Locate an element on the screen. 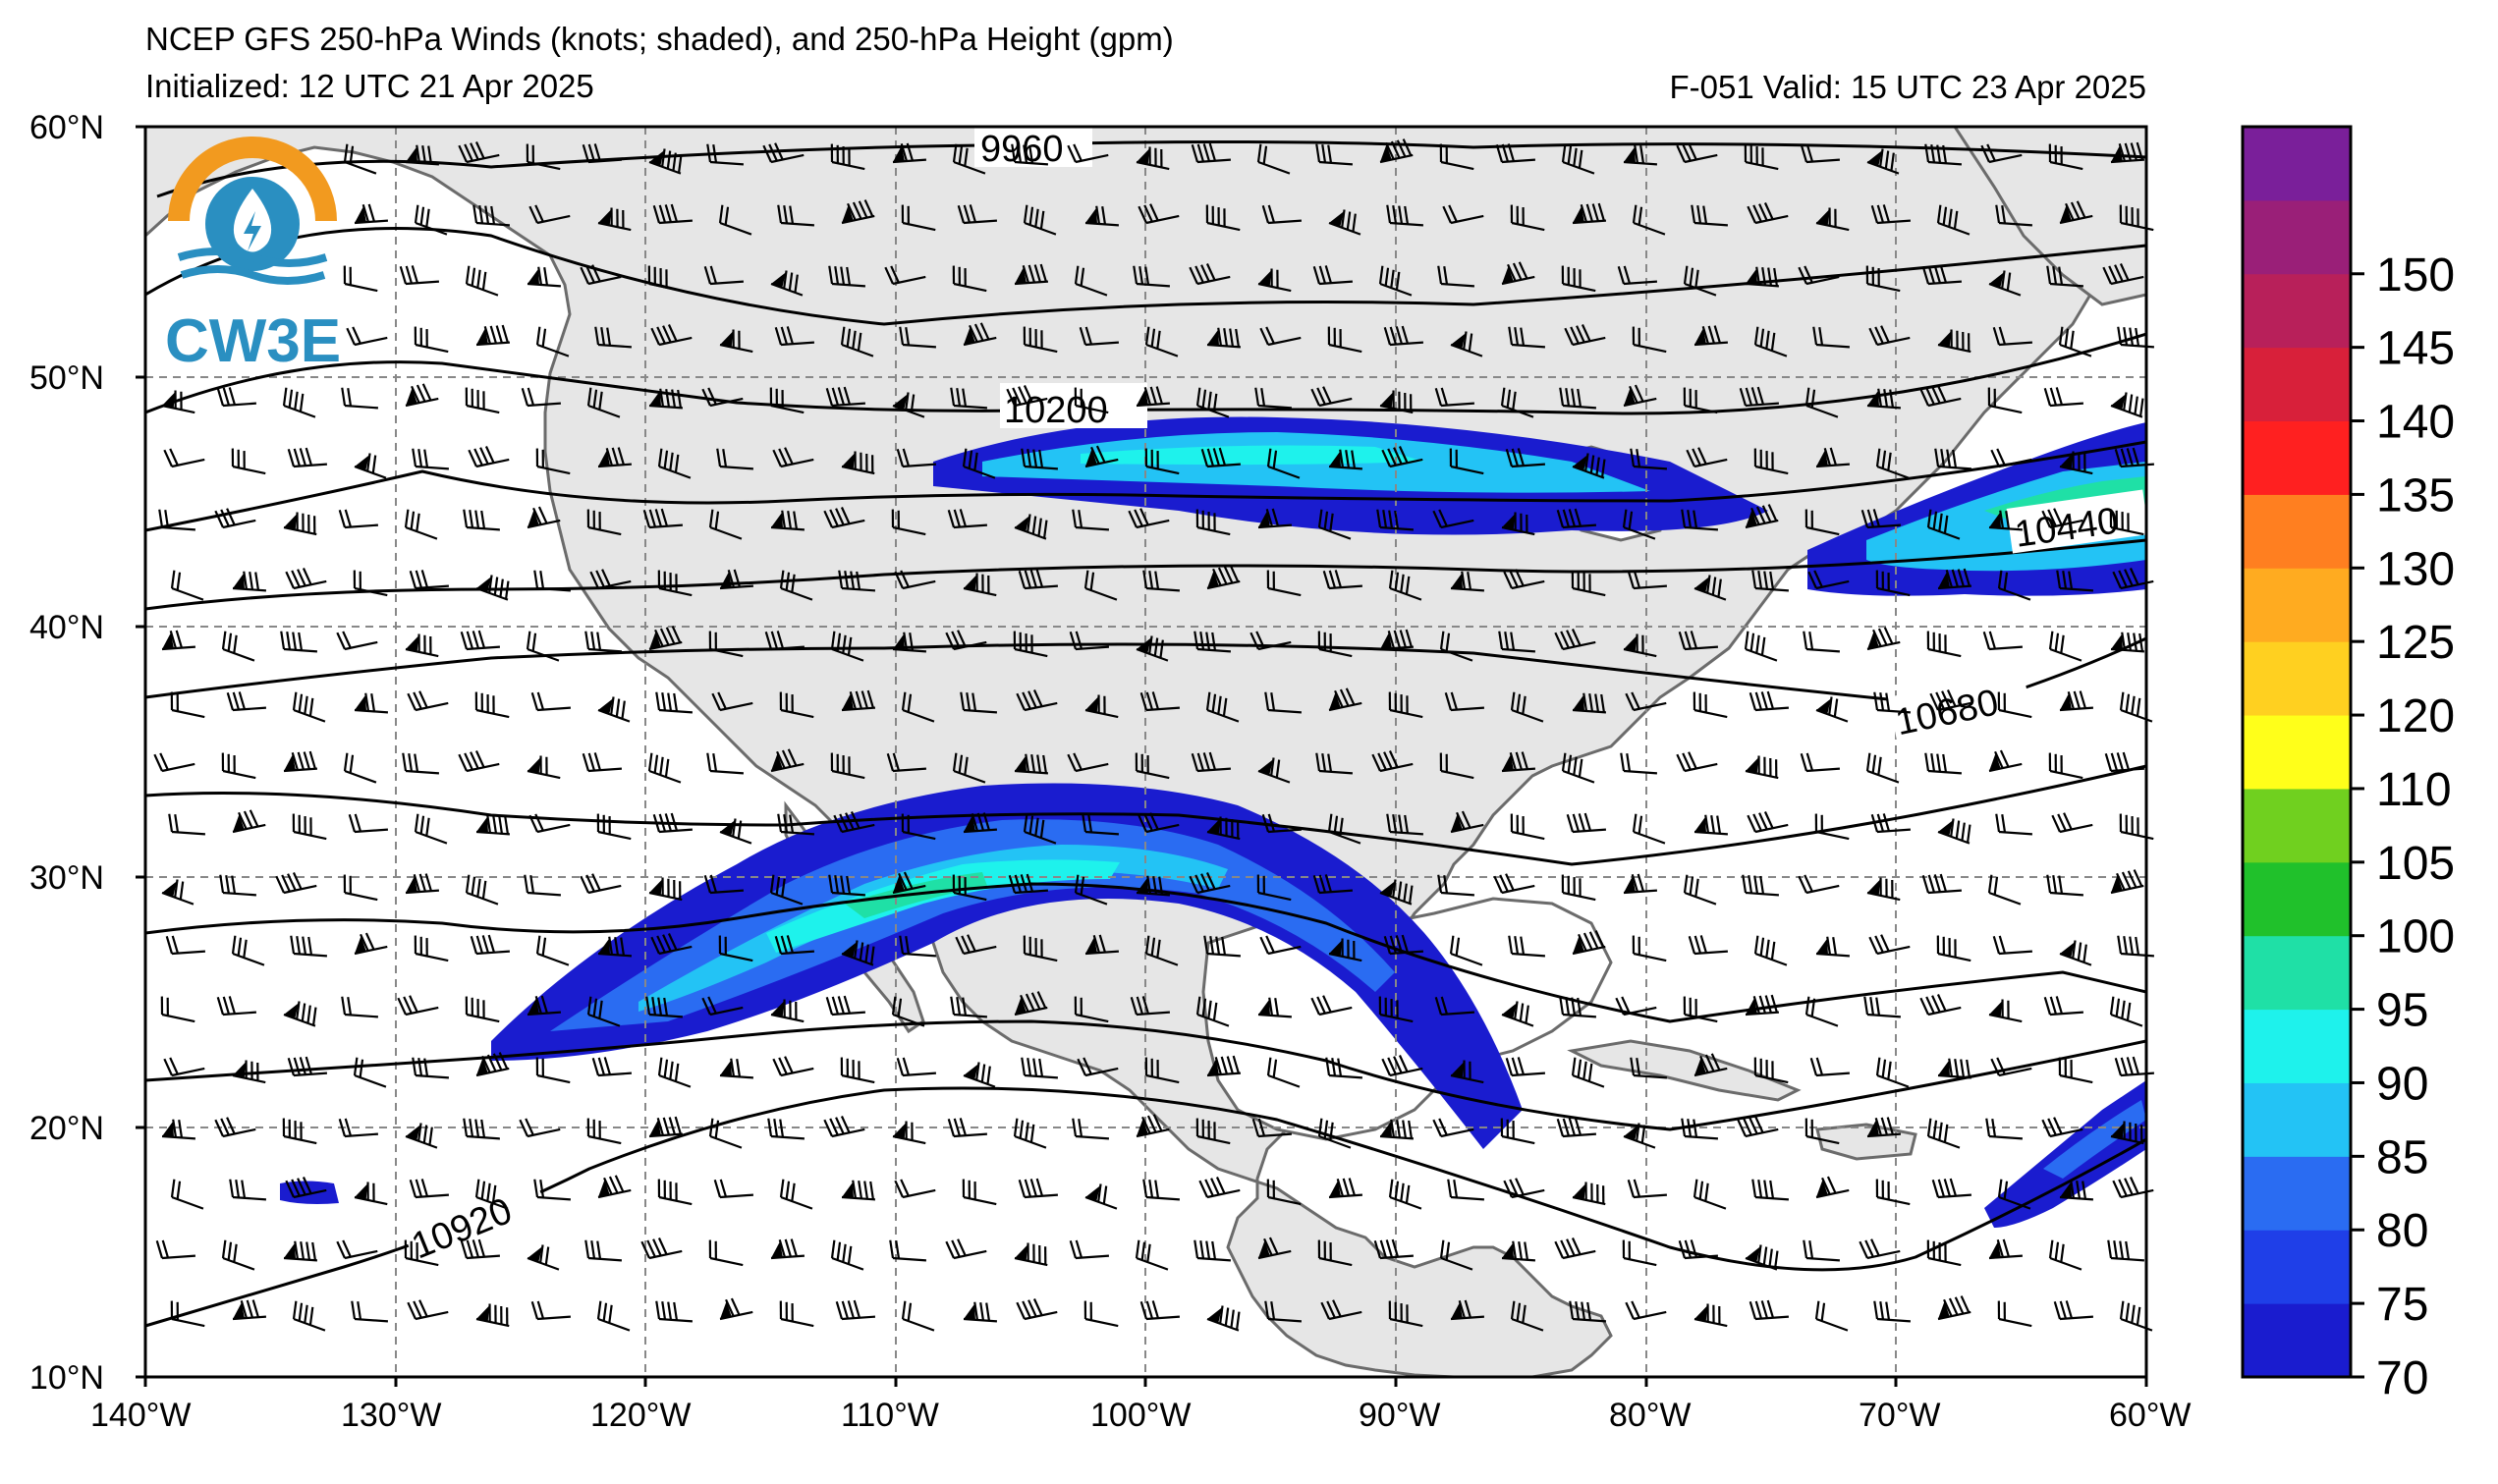 The width and height of the screenshot is (2498, 1484). colorbar-tick-label: 100 is located at coordinates (2415, 937).